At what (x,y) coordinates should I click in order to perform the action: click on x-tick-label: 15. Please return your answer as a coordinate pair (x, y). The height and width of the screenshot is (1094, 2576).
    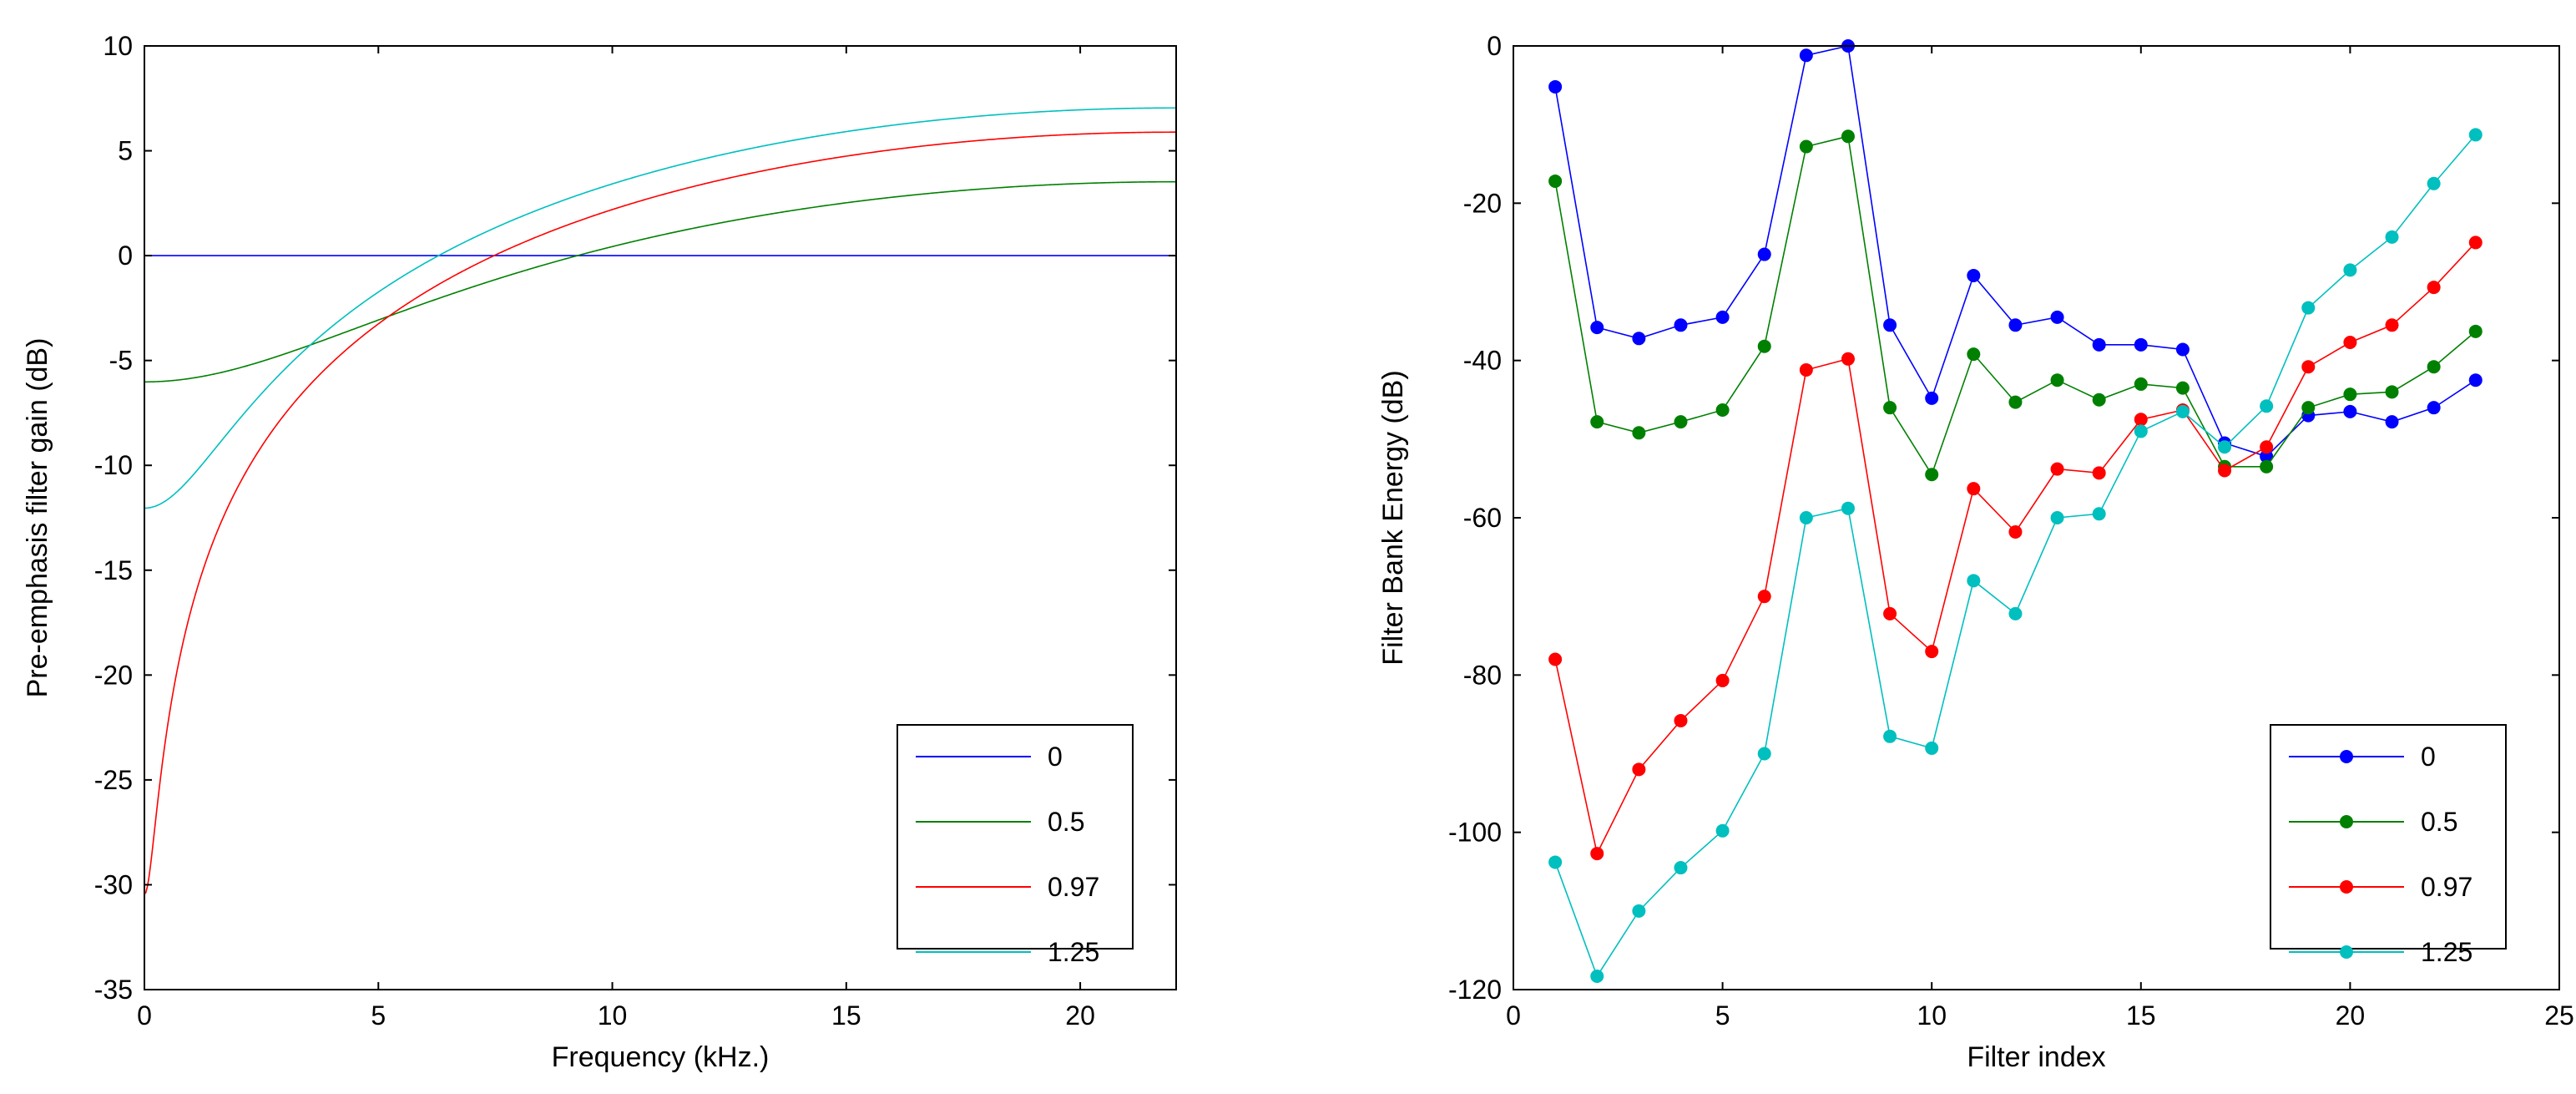
    Looking at the image, I should click on (846, 1015).